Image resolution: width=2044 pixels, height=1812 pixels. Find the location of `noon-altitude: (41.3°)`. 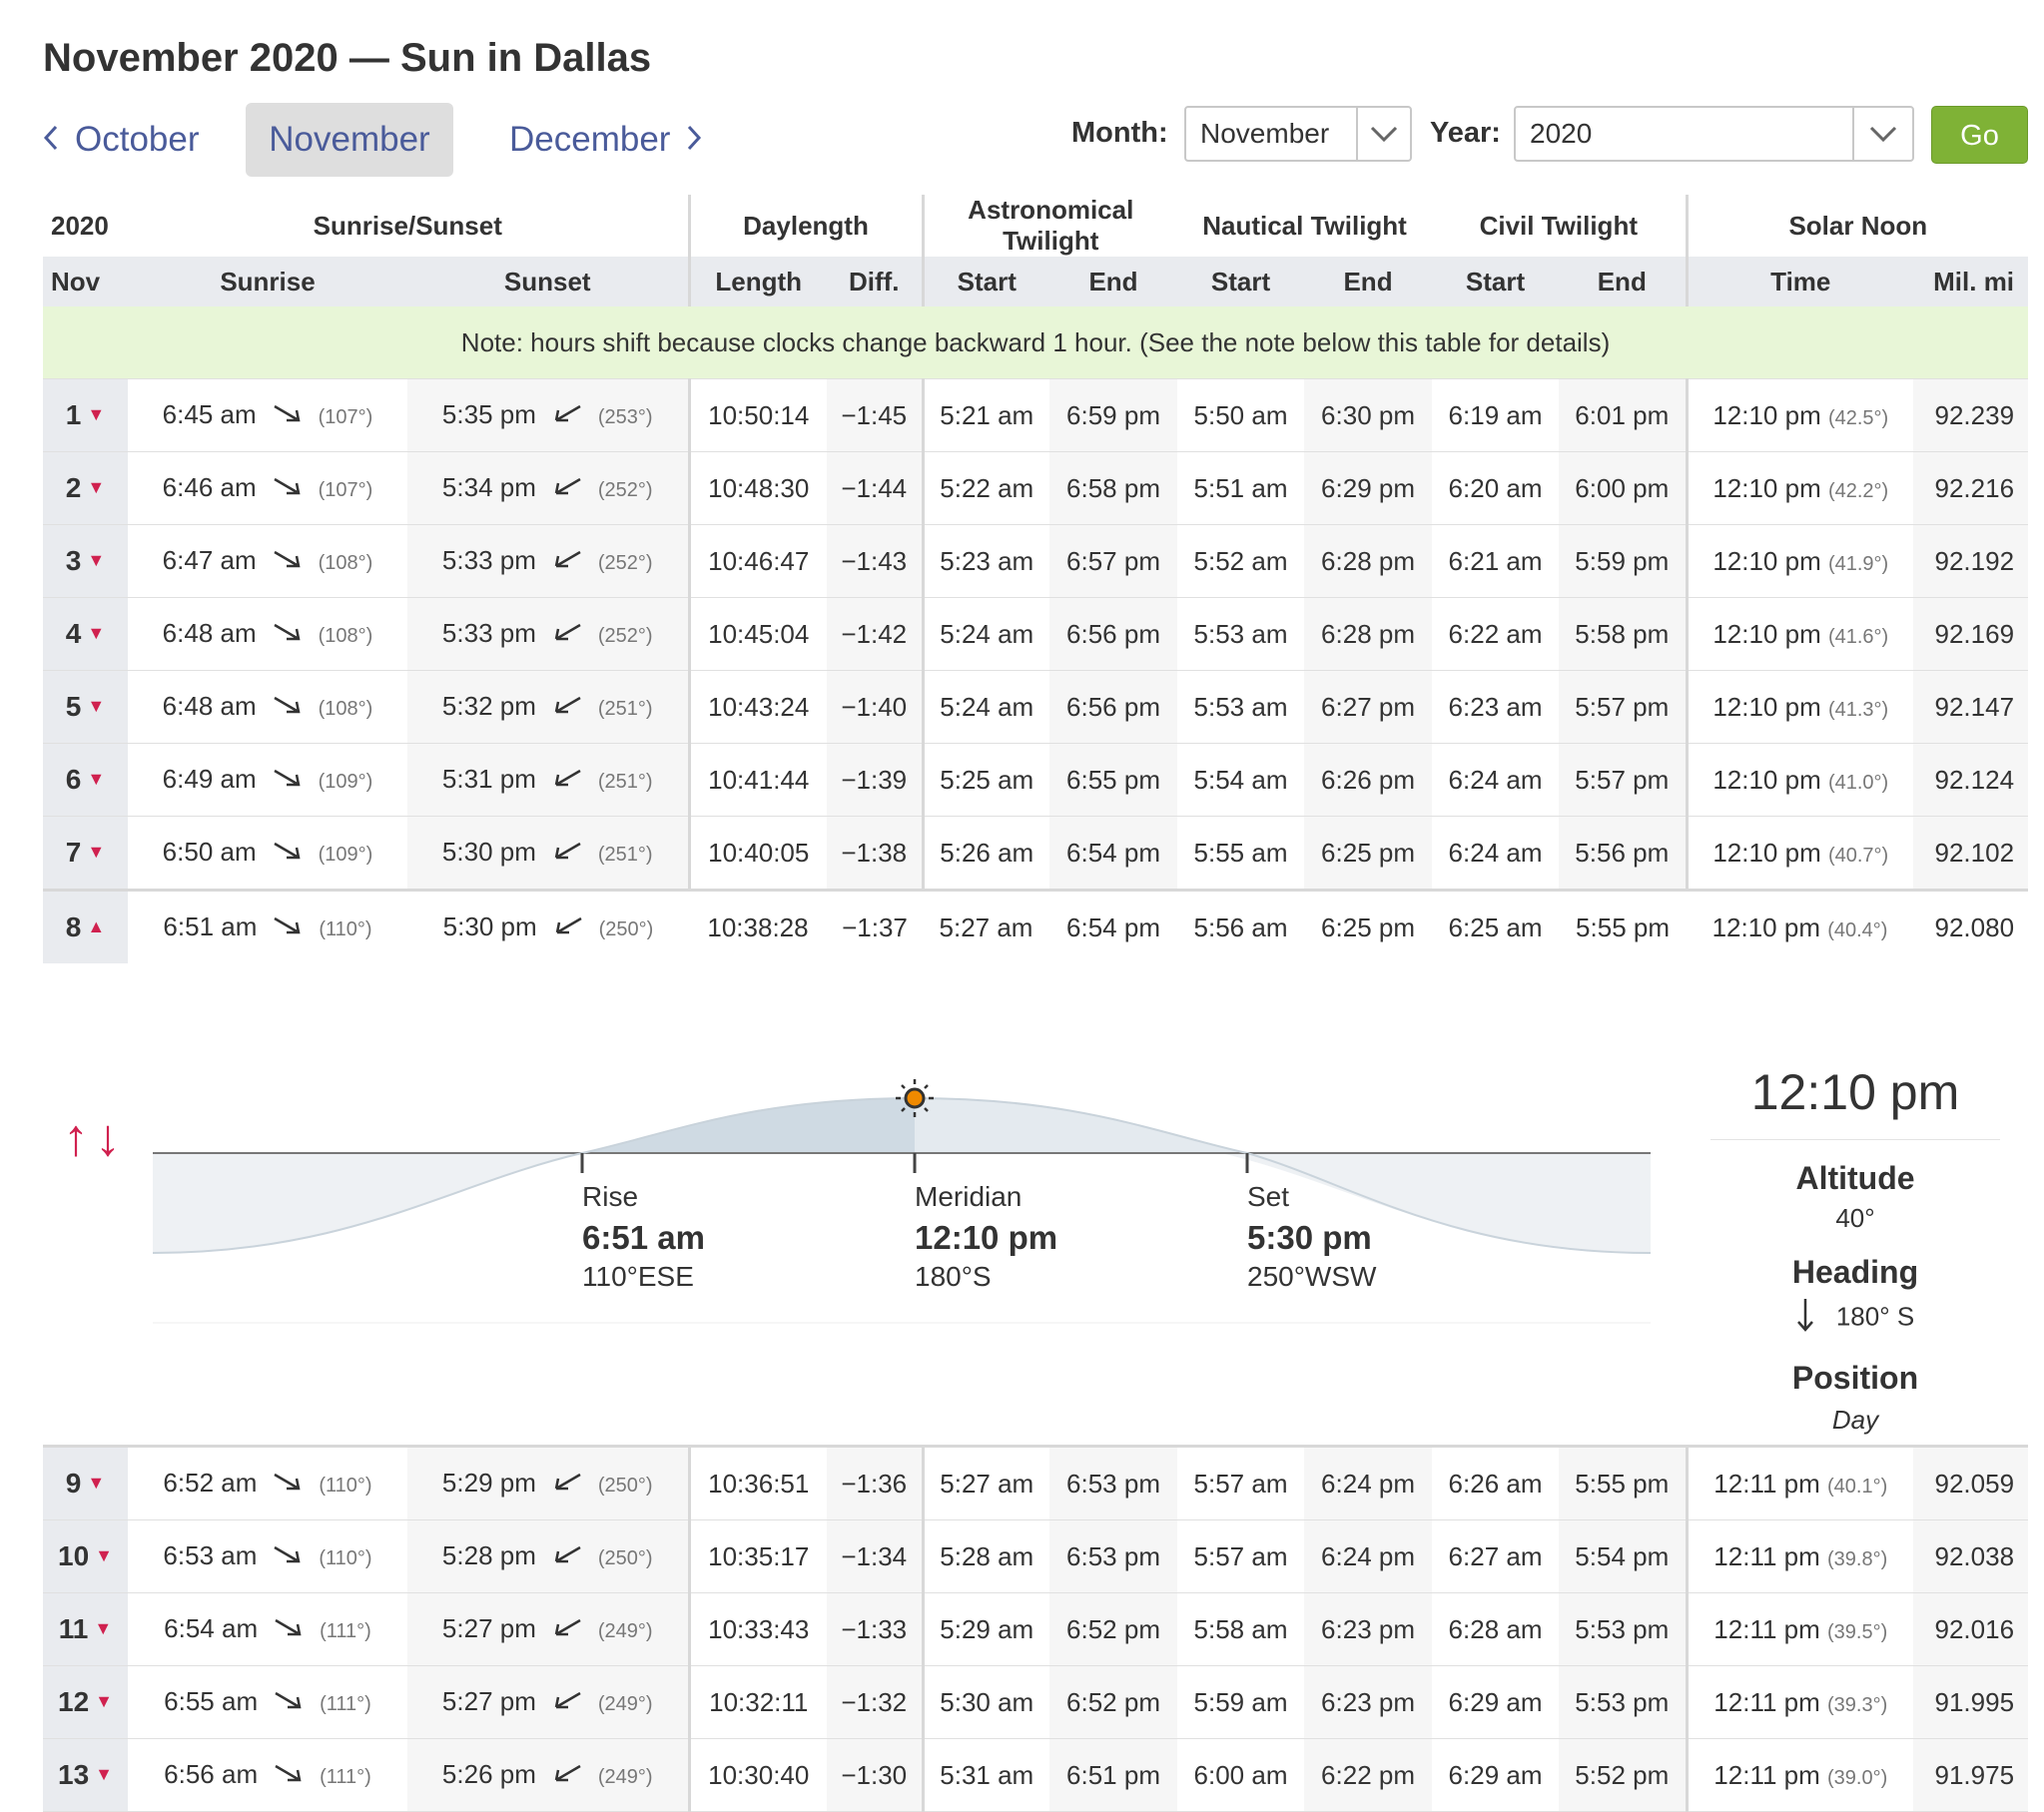

noon-altitude: (41.3°) is located at coordinates (1858, 709).